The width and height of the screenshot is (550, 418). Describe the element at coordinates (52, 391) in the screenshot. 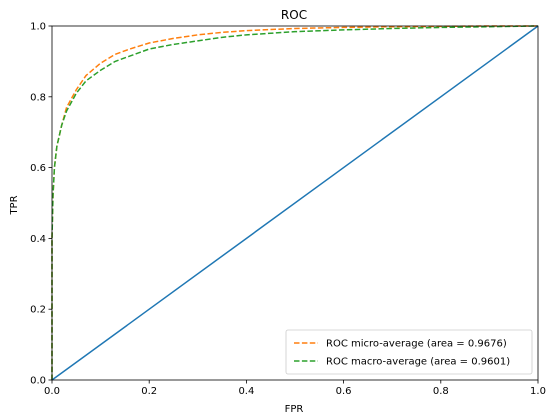

I see `x-tick-label: 0.0` at that location.